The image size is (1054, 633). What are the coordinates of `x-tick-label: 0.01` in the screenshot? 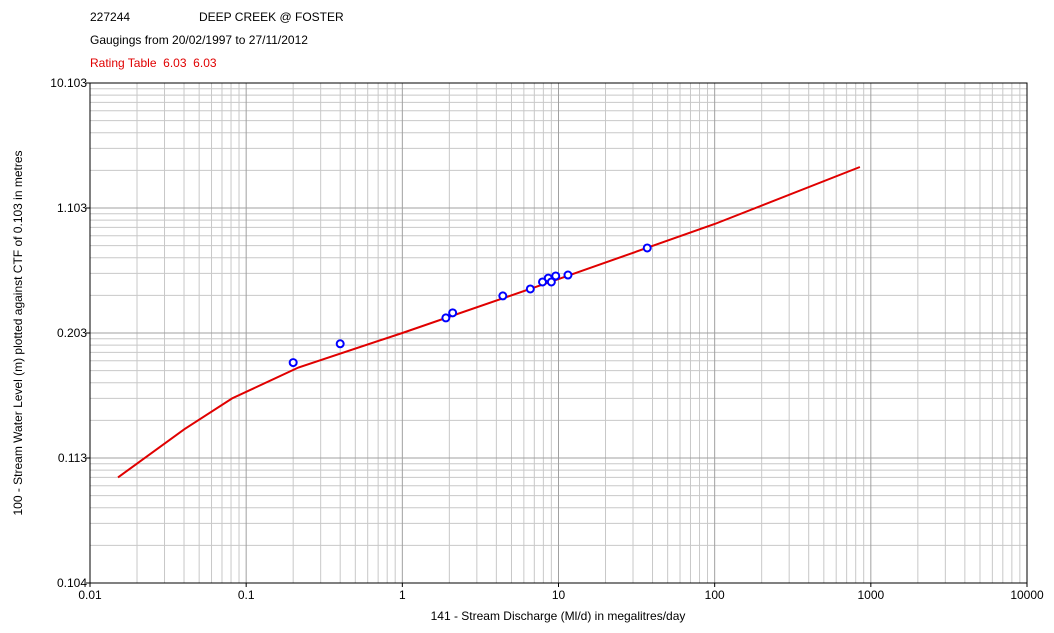 It's located at (90, 595).